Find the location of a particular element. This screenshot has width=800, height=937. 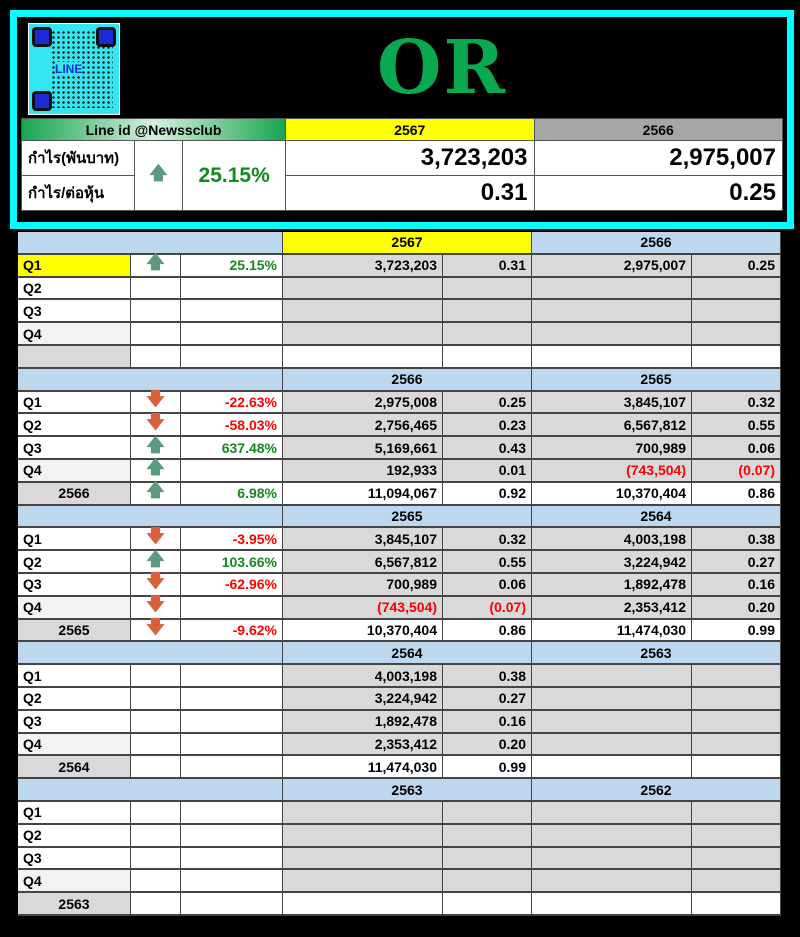

profit-value: 5,169,661 is located at coordinates (363, 448).